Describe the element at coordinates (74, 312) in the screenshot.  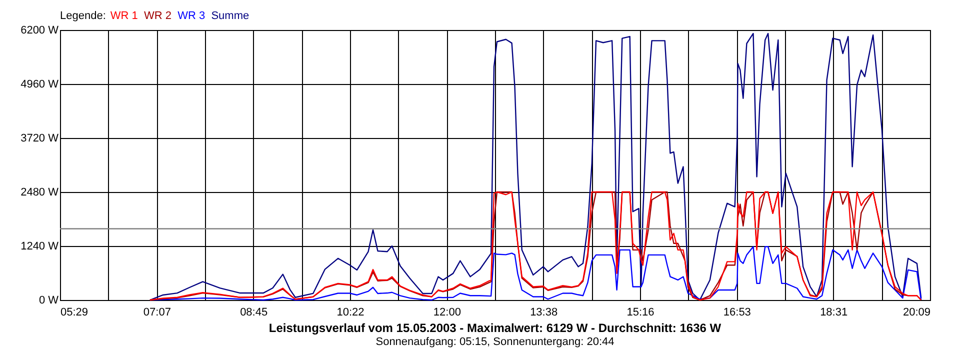
I see `x-tick-label: 05:29` at that location.